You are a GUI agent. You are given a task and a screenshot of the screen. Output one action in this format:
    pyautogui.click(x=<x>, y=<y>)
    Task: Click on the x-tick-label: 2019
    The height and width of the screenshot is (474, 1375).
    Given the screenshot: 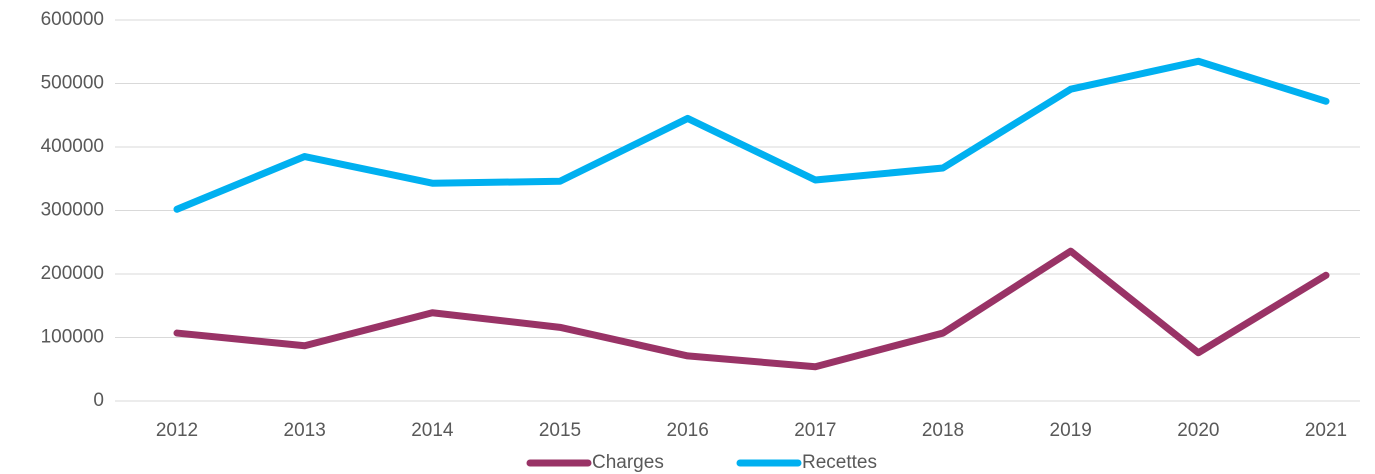 What is the action you would take?
    pyautogui.click(x=1071, y=430)
    